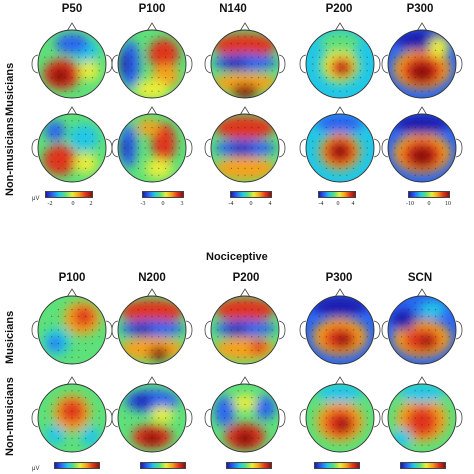 This screenshot has height=474, width=474. I want to click on colorbar: -2 0 2, so click(69, 201).